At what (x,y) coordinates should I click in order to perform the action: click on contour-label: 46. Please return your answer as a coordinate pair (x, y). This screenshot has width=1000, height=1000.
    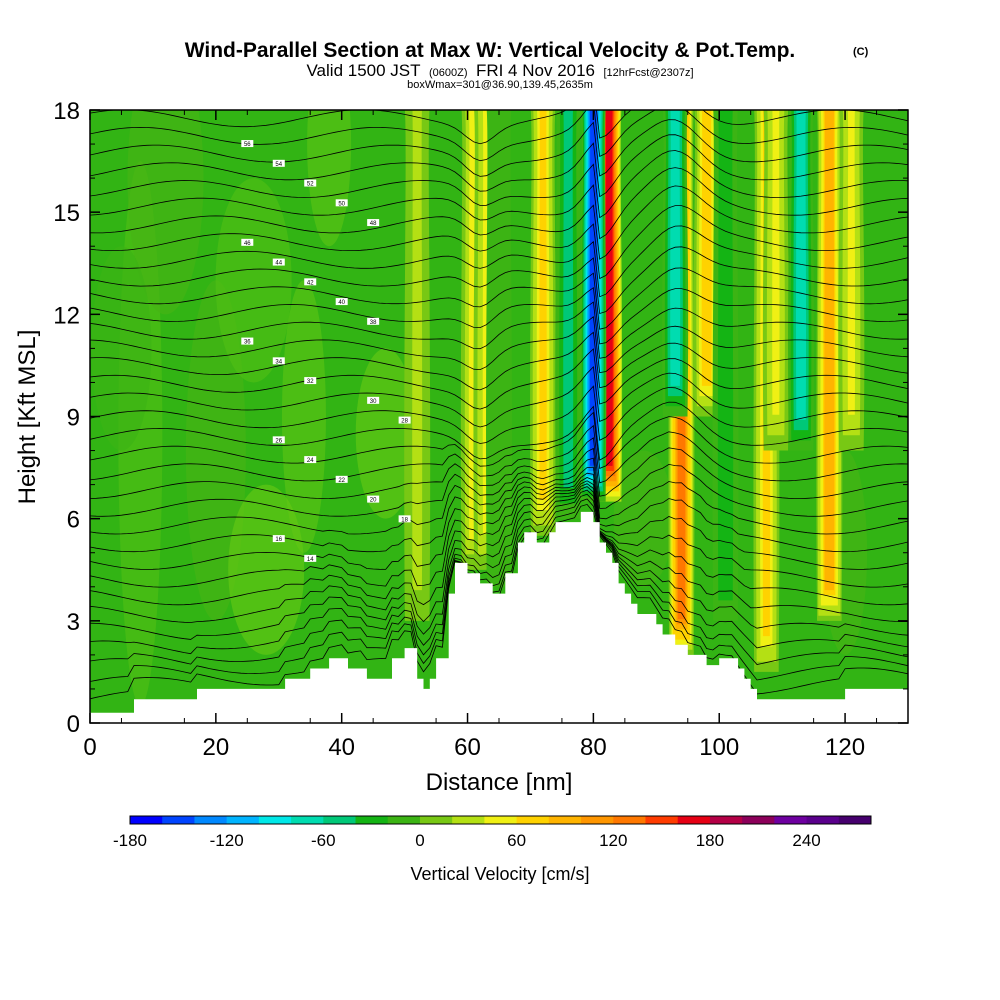
    Looking at the image, I should click on (247, 242).